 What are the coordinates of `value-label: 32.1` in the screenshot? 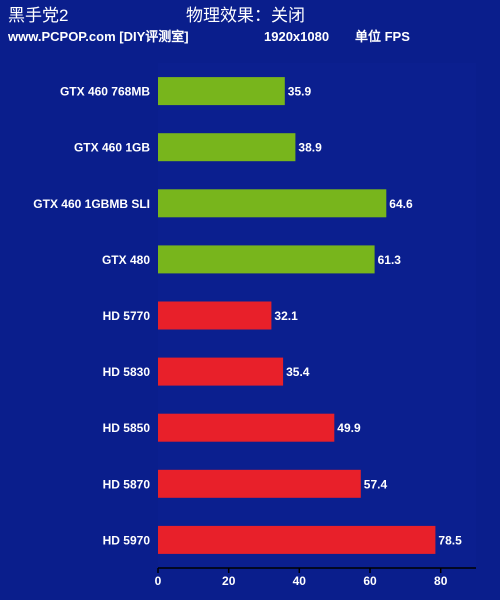 It's located at (286, 316).